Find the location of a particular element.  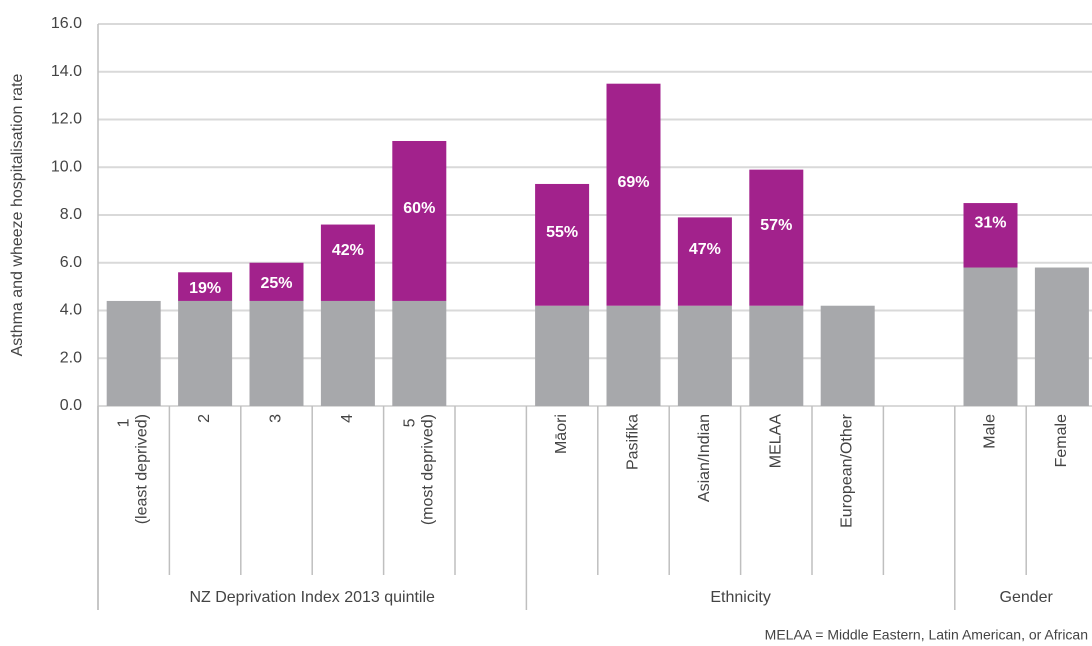

x-tick-line: MELAA is located at coordinates (776, 441).